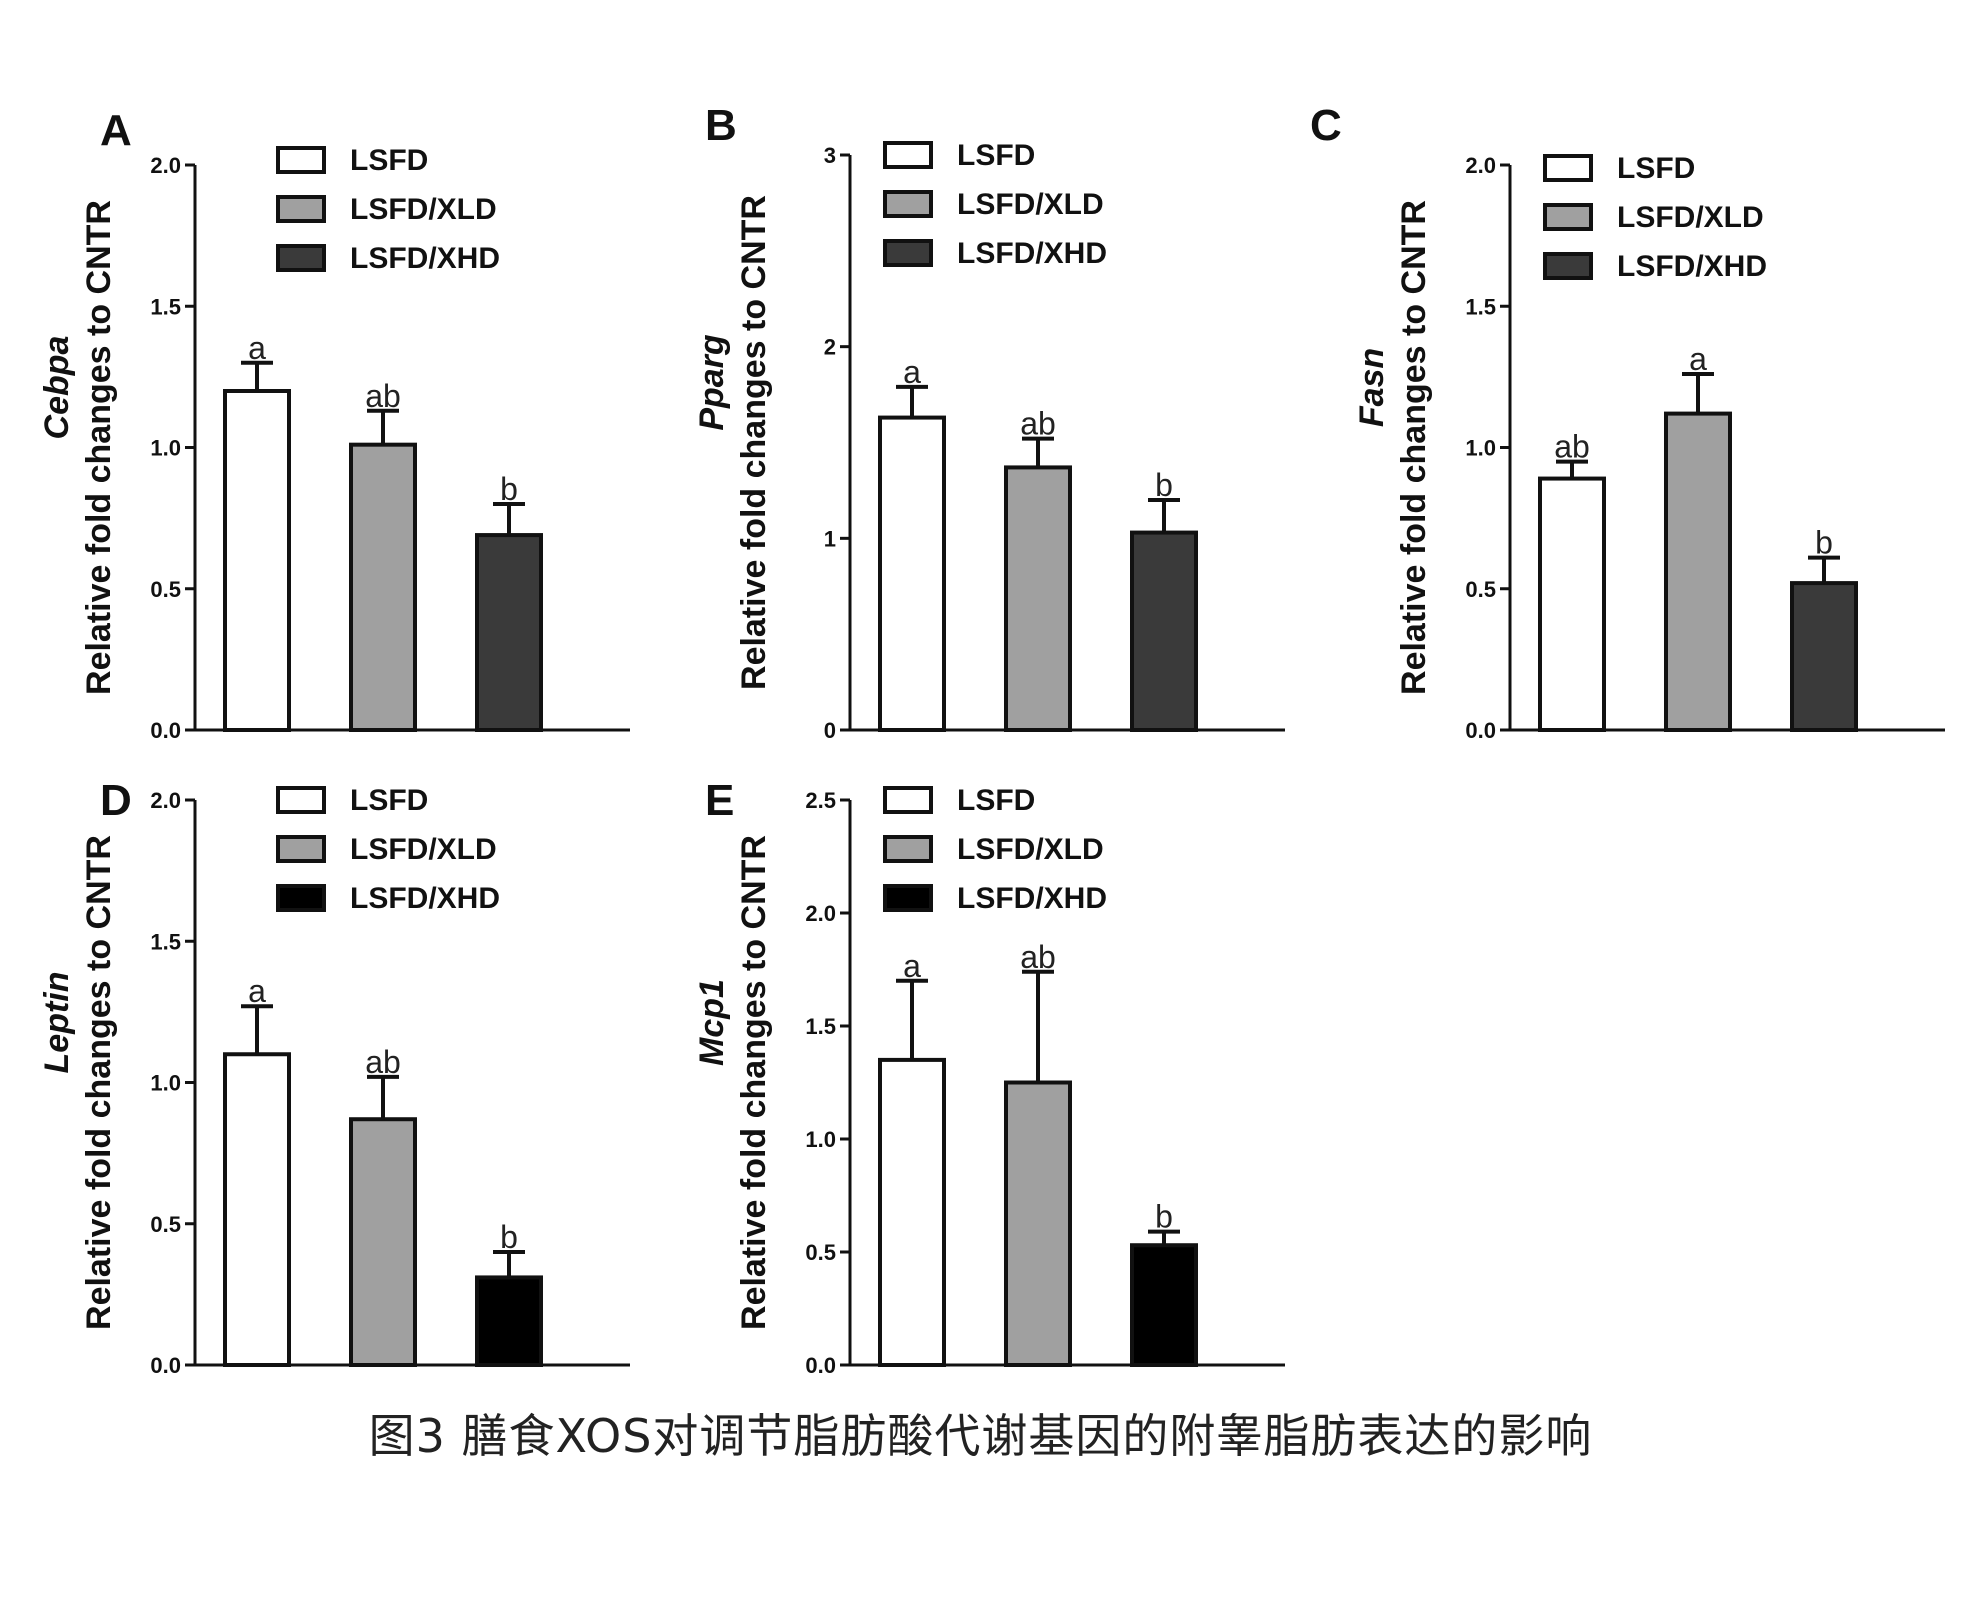  Describe the element at coordinates (116, 800) in the screenshot. I see `panel-letter: D` at that location.